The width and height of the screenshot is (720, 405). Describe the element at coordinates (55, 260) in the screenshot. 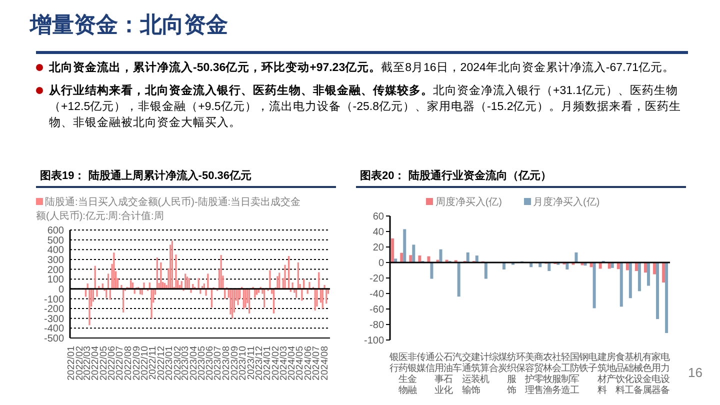

I see `y-tick-label: 300` at that location.